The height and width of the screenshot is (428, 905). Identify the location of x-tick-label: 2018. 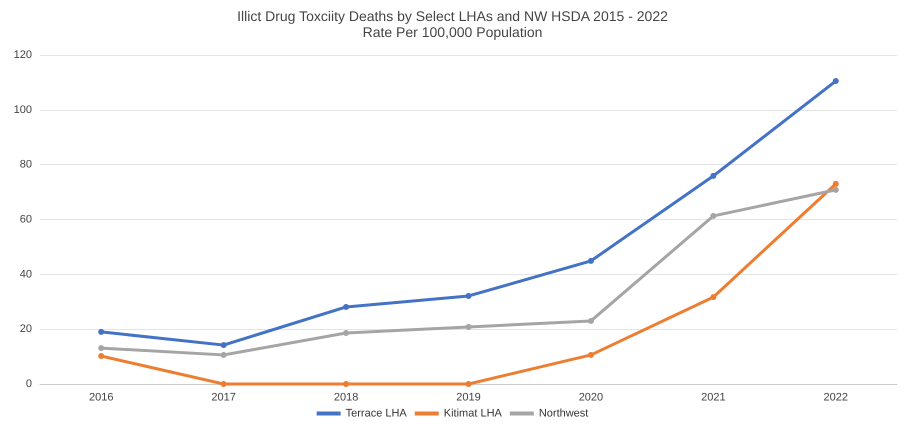
(346, 398).